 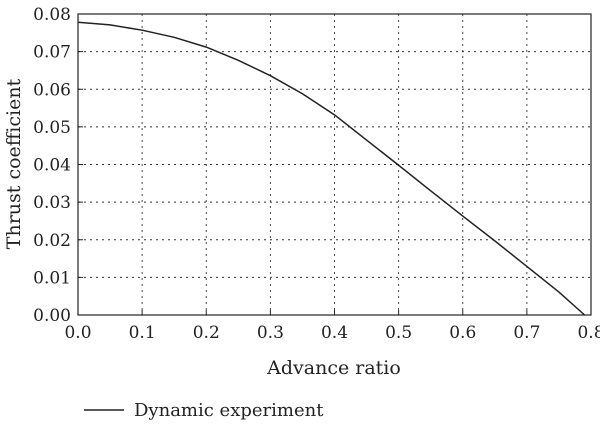 What do you see at coordinates (14, 163) in the screenshot?
I see `y-axis-title: Thrust coefficient` at bounding box center [14, 163].